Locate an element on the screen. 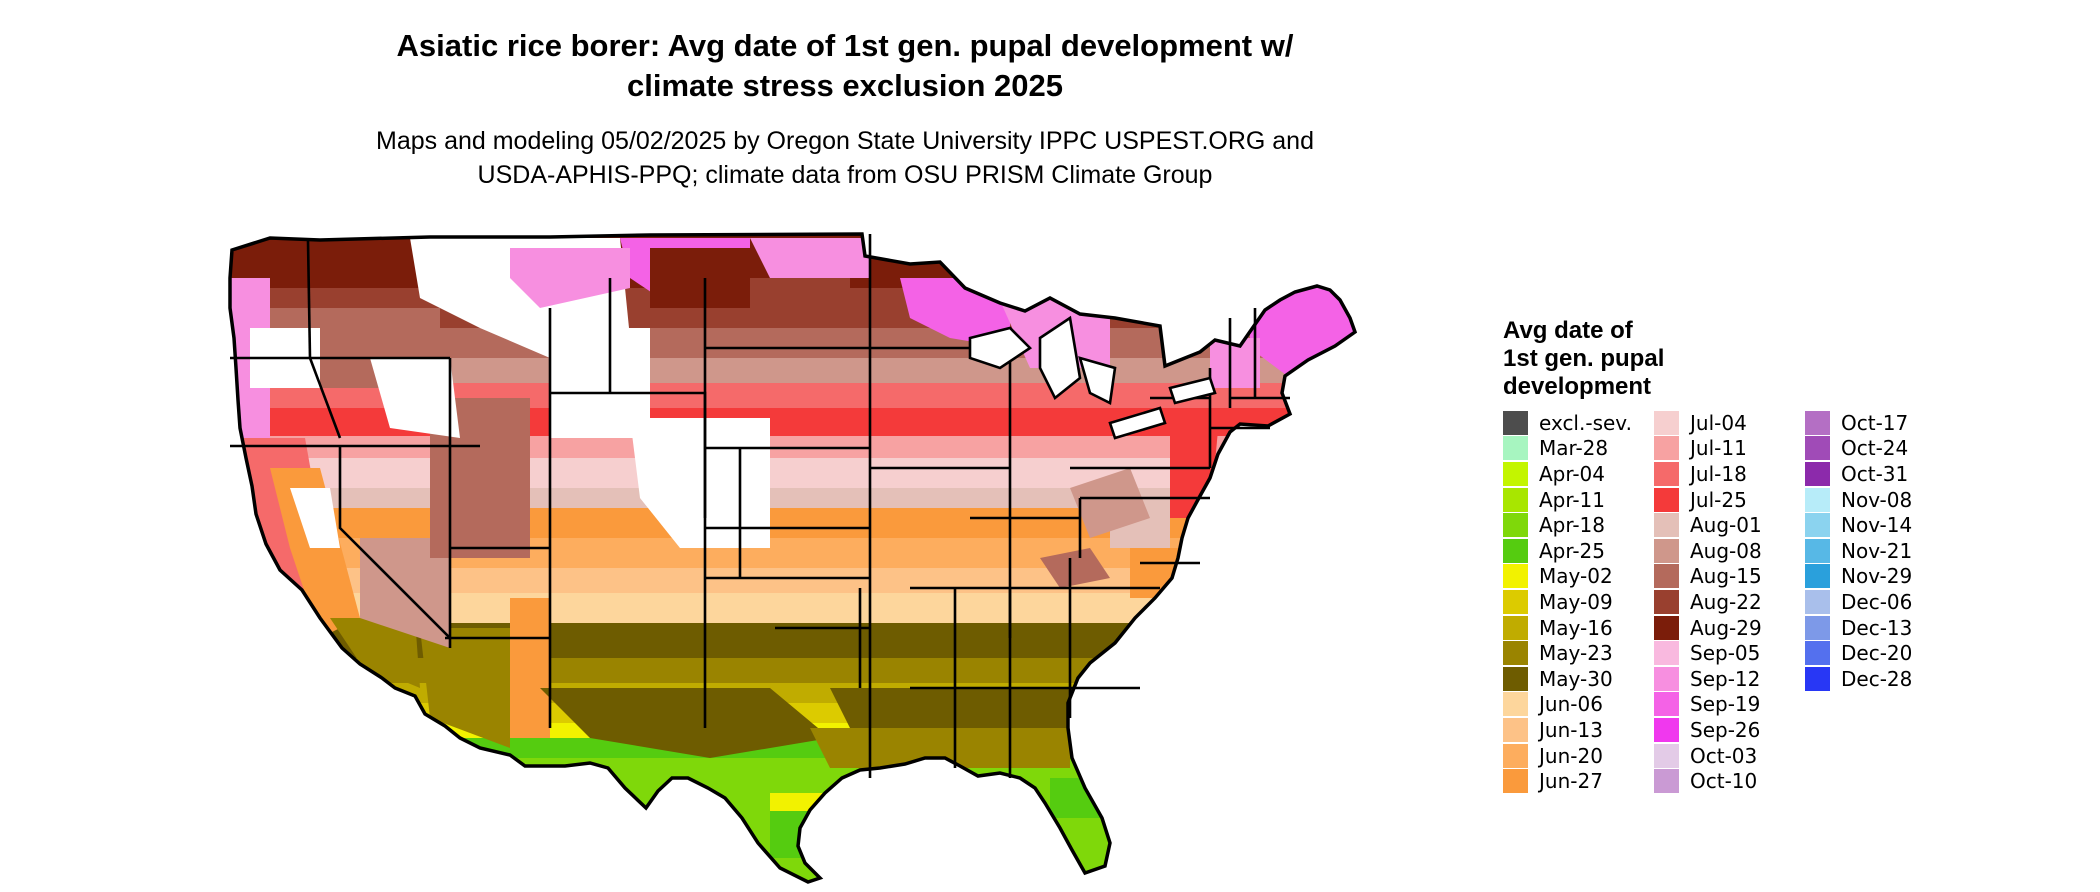  legend-label: May-09 is located at coordinates (1576, 601).